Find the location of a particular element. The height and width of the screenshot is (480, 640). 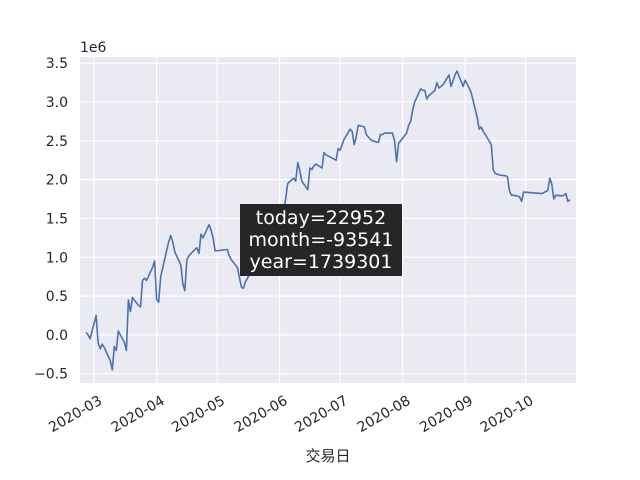

x-tick-label: 2020-06 is located at coordinates (261, 414).